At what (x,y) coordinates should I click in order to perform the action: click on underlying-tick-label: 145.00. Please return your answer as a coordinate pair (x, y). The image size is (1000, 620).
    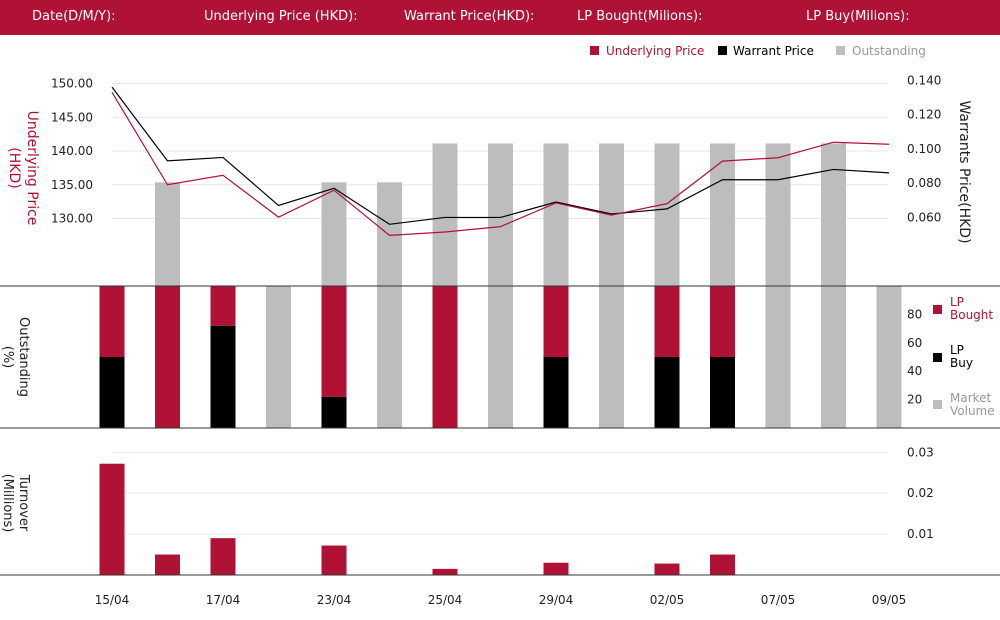
    Looking at the image, I should click on (72, 117).